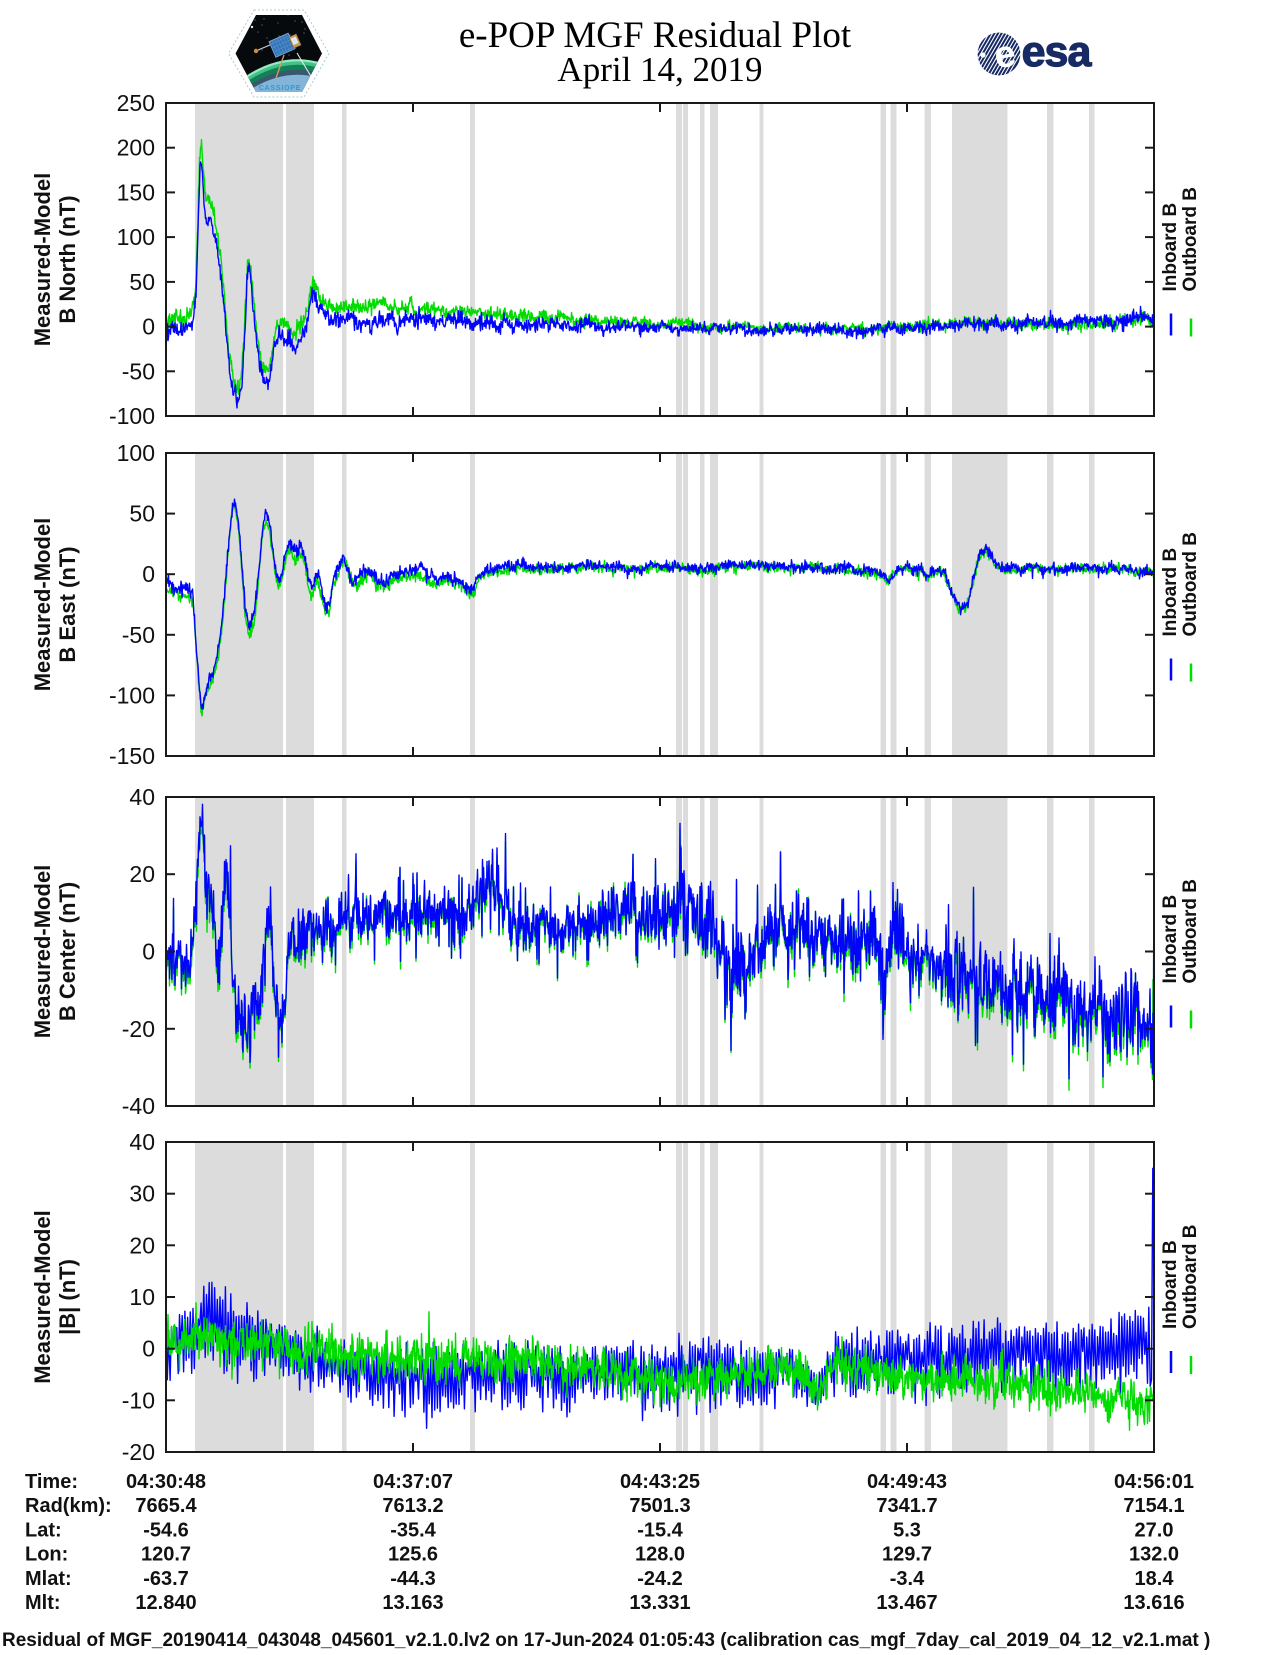 This screenshot has width=1275, height=1655. What do you see at coordinates (660, 1579) in the screenshot?
I see `svg-text: -24.2` at bounding box center [660, 1579].